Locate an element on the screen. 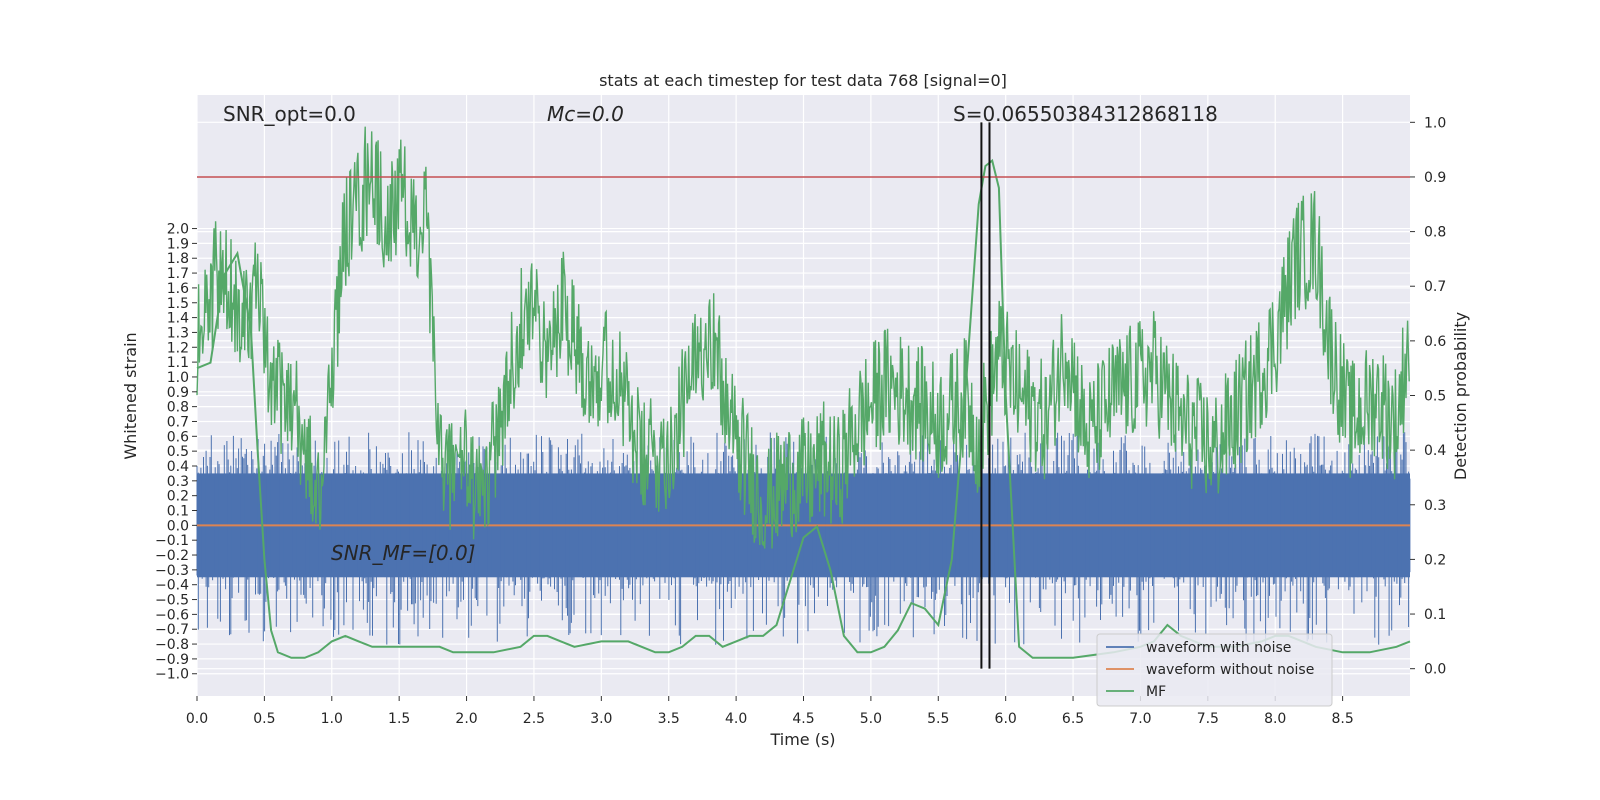 Image resolution: width=1600 pixels, height=800 pixels. y-right-tick-label: 1.0 is located at coordinates (1435, 123).